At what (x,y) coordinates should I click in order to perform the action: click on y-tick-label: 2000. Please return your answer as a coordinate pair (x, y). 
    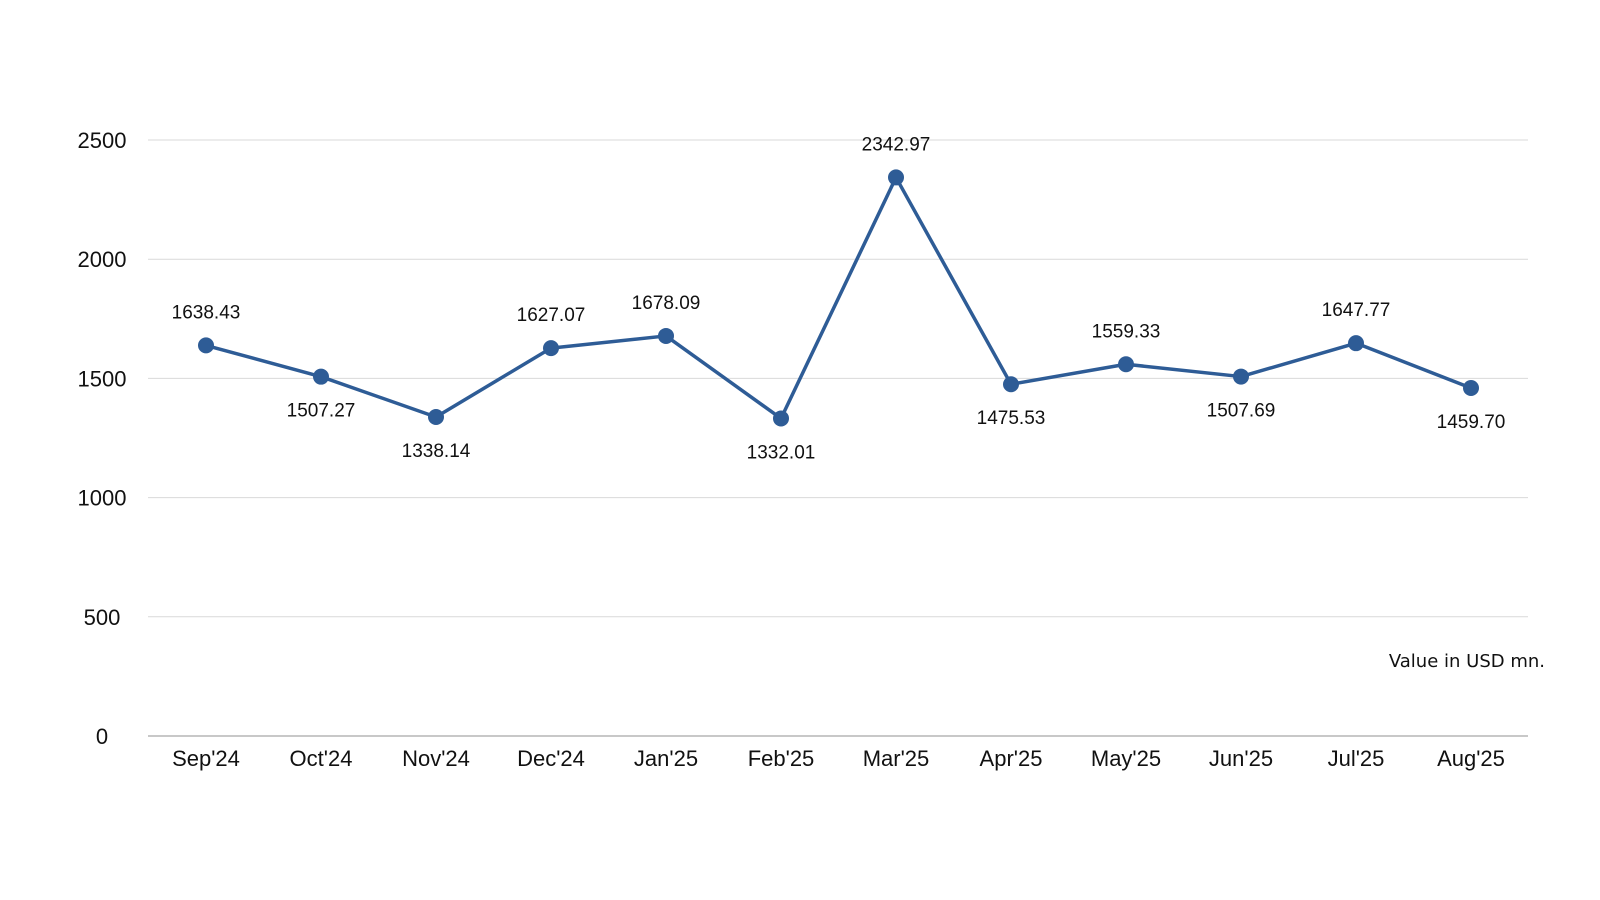
    Looking at the image, I should click on (102, 259).